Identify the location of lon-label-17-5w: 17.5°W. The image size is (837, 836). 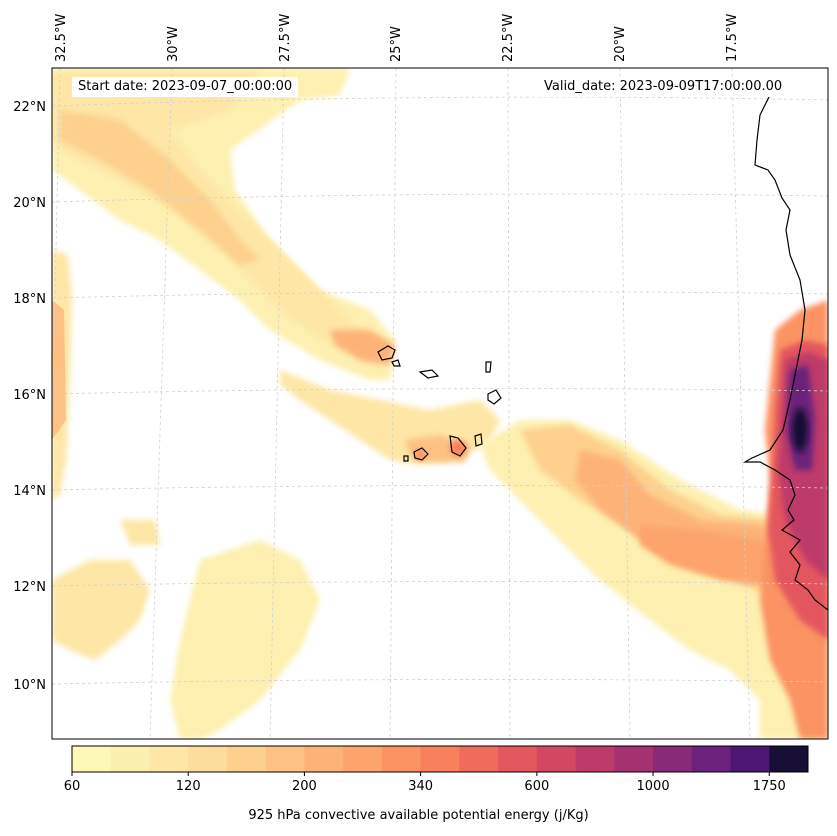
(732, 38).